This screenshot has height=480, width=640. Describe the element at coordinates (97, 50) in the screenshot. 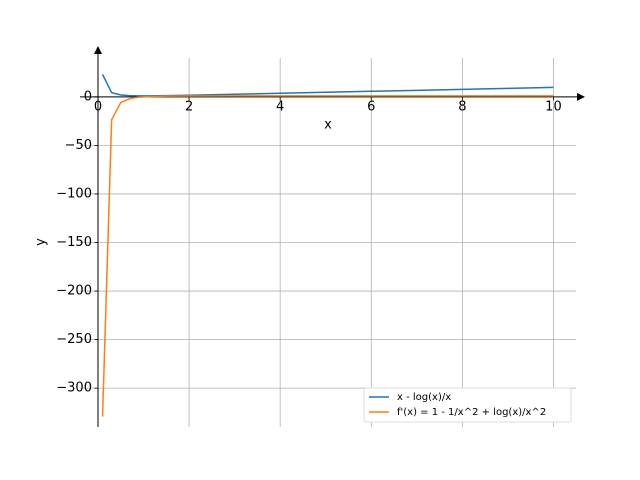

I see `y-arrow` at that location.